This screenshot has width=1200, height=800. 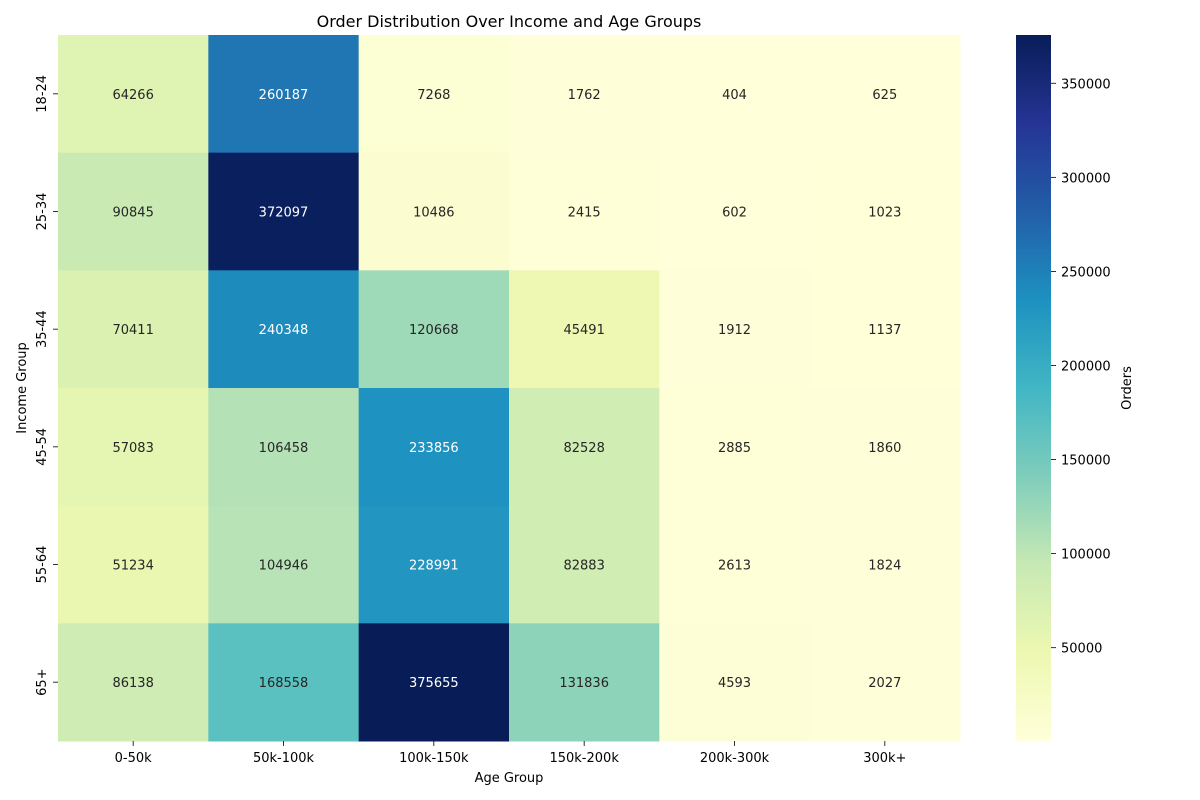 I want to click on cell-value-label: 2027, so click(x=884, y=683).